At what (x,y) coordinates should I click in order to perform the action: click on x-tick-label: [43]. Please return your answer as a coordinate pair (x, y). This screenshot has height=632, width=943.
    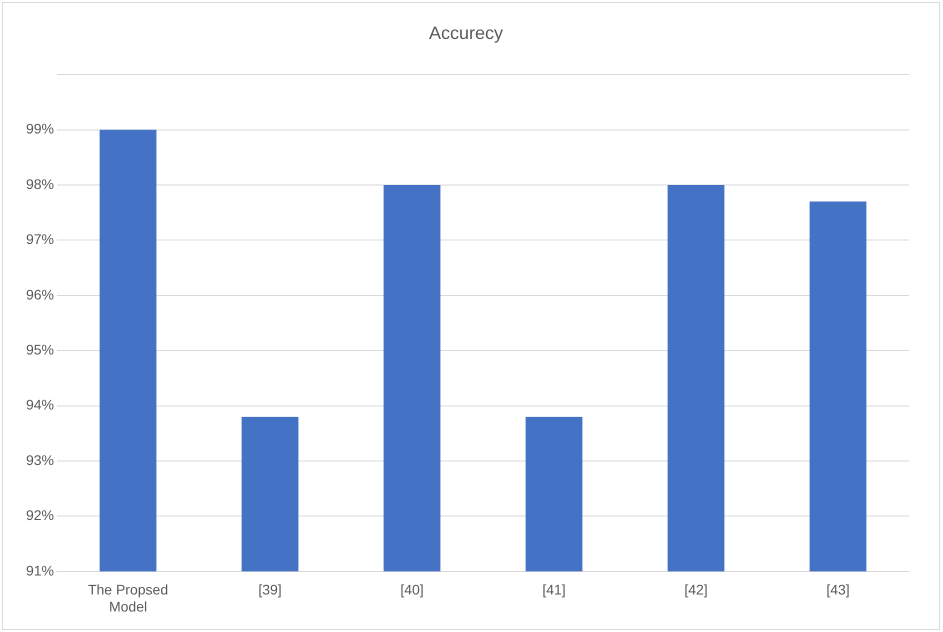
    Looking at the image, I should click on (838, 590).